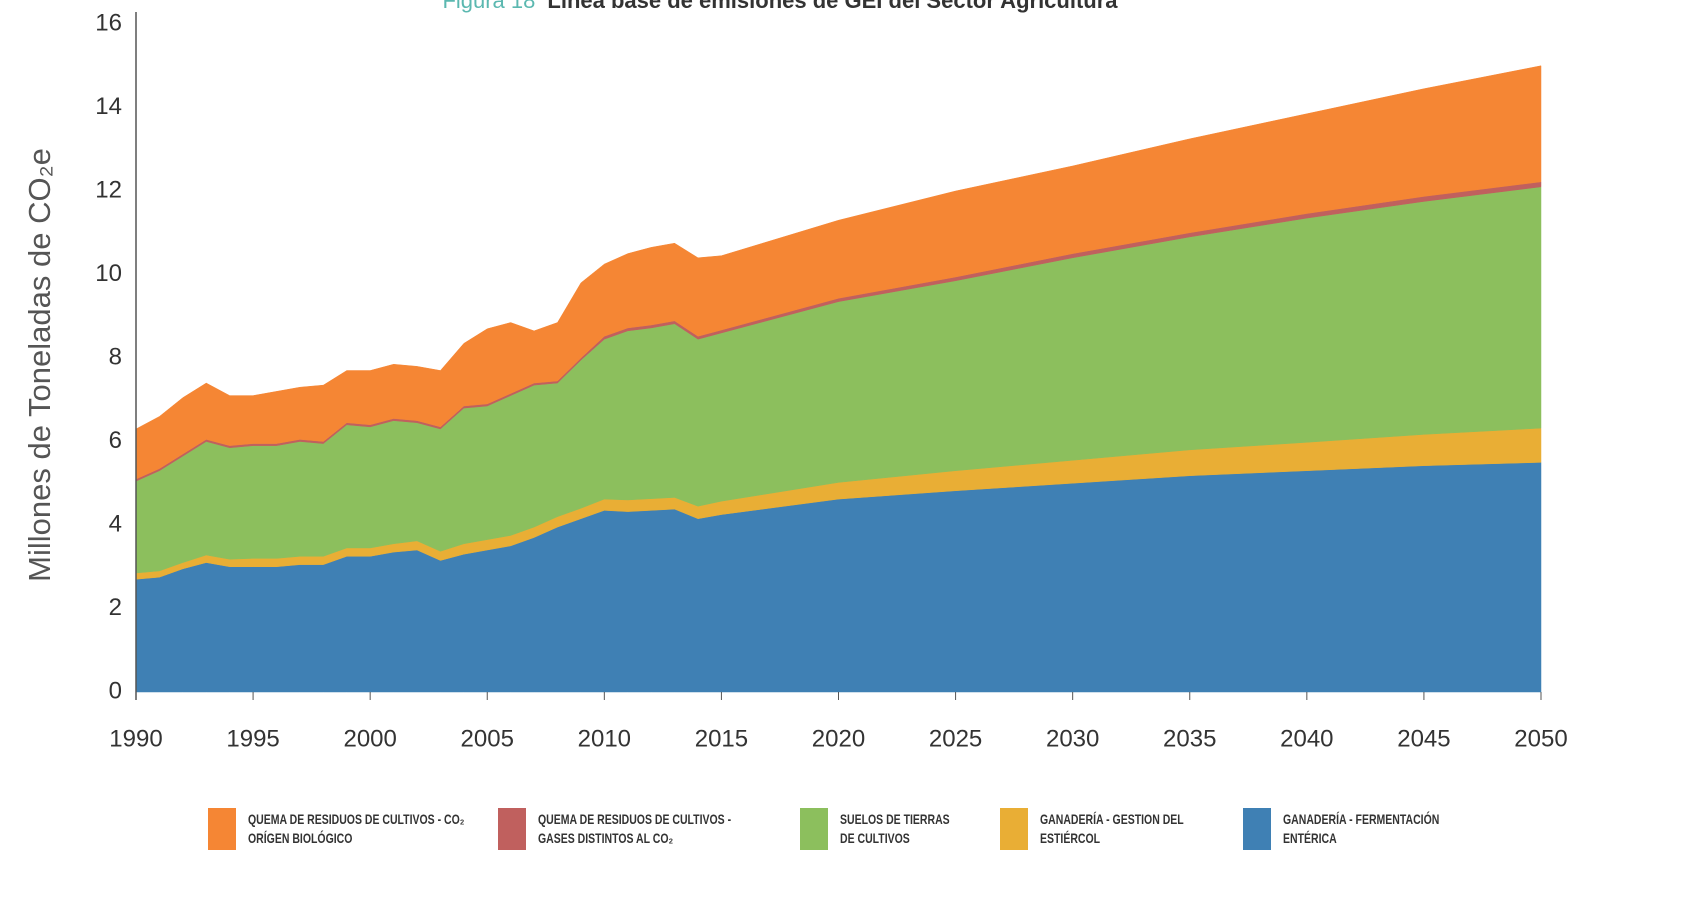 This screenshot has height=920, width=1697. I want to click on x-tick-label: 2020, so click(838, 738).